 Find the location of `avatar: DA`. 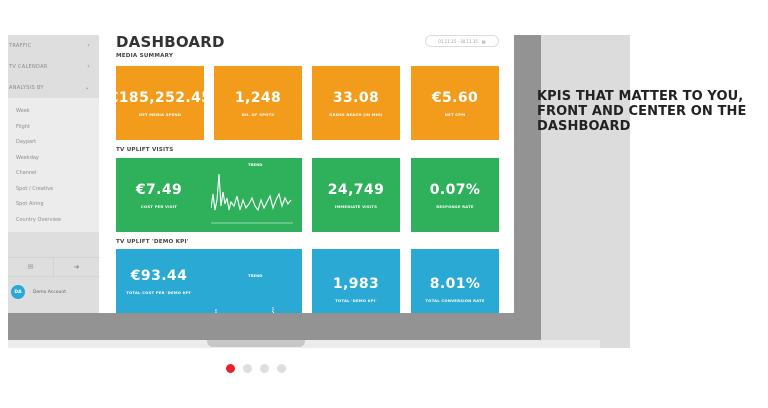

avatar: DA is located at coordinates (18, 292).